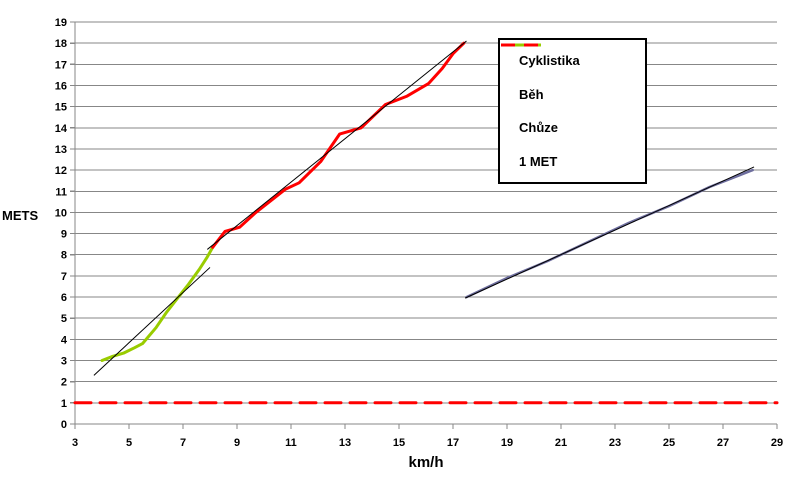 Image resolution: width=803 pixels, height=484 pixels. Describe the element at coordinates (64, 298) in the screenshot. I see `y-tick-label-6: 6` at that location.